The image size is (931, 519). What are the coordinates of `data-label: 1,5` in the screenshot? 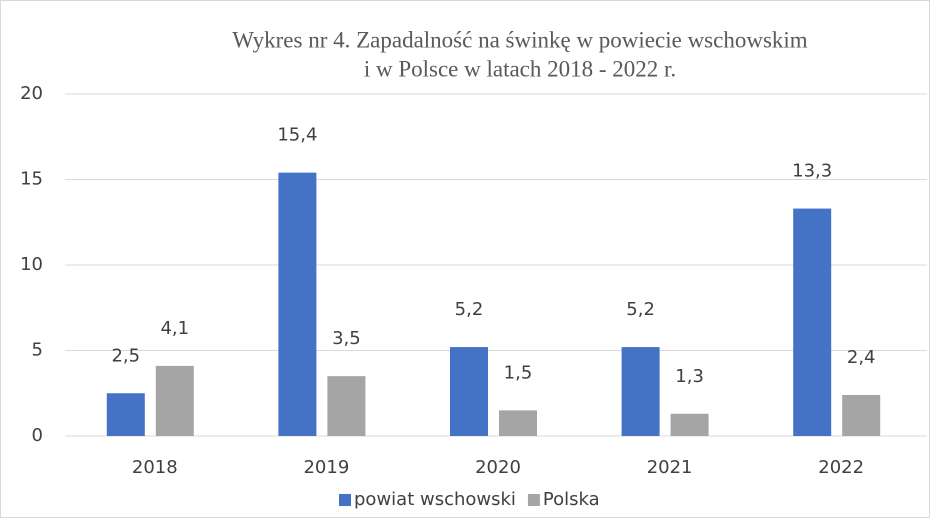 It's located at (518, 372).